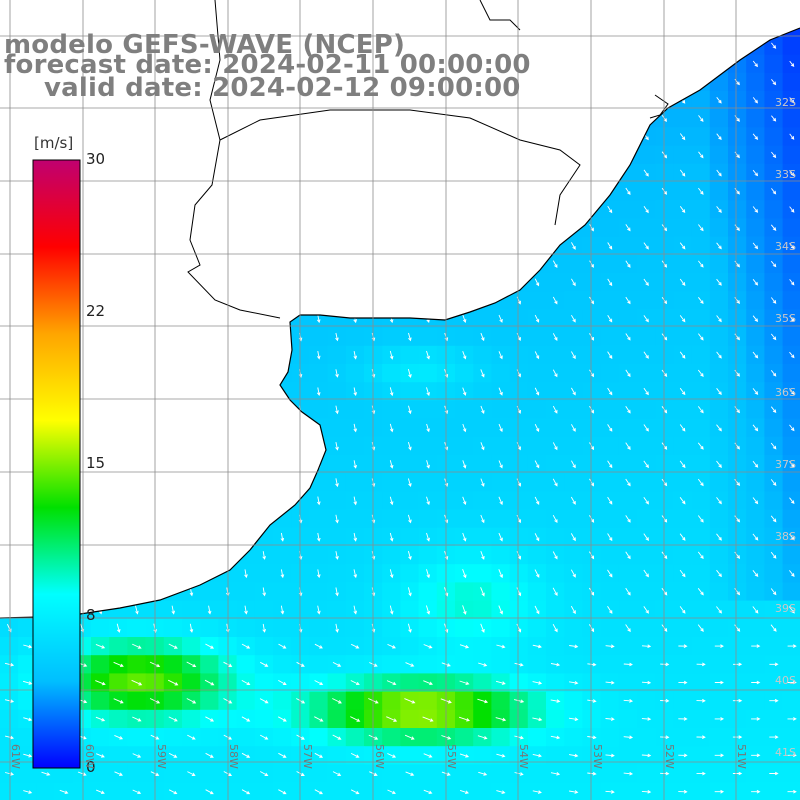  I want to click on colorbar-tick-22: 22, so click(96, 311).